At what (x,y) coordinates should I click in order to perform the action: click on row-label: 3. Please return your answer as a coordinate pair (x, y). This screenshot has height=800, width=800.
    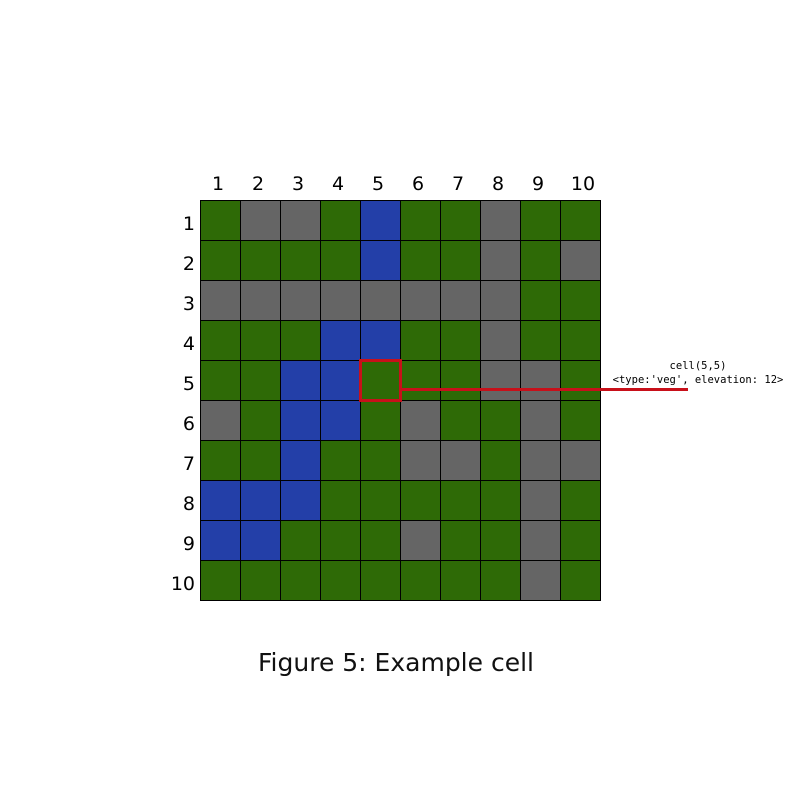
    Looking at the image, I should click on (188, 304).